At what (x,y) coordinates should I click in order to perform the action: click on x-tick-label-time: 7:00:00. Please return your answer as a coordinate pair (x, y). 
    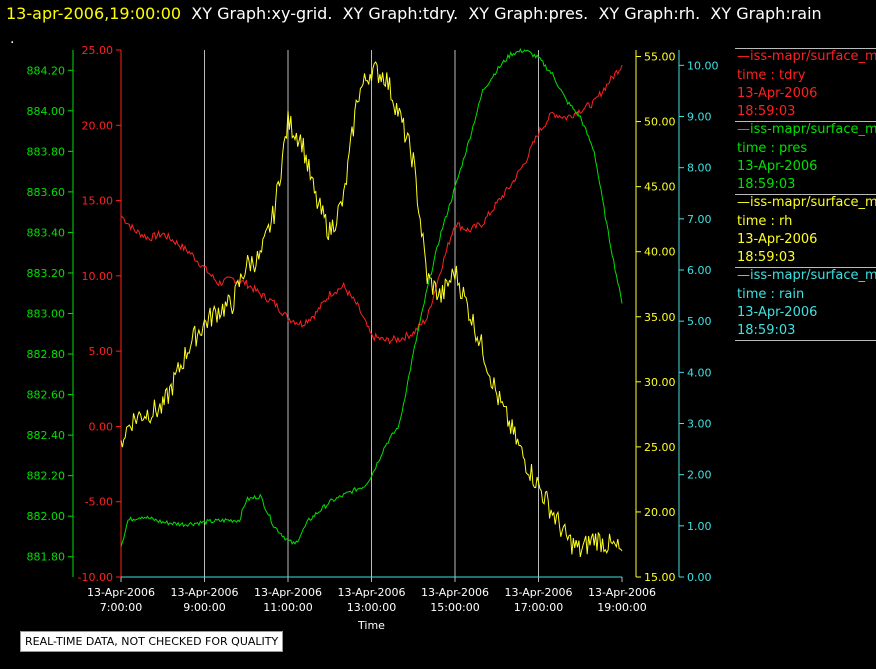
    Looking at the image, I should click on (121, 607).